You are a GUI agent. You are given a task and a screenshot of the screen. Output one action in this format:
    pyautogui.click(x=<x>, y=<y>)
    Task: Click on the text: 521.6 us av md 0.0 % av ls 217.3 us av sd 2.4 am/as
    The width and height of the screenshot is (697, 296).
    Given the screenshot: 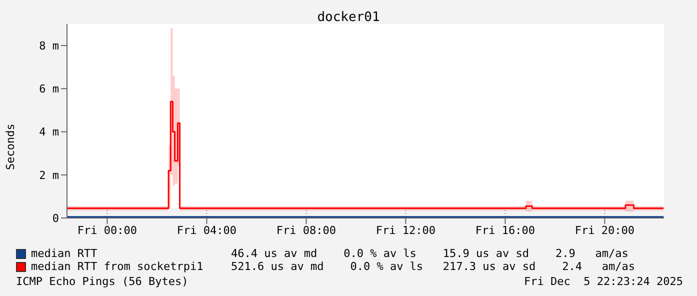 What is the action you would take?
    pyautogui.click(x=433, y=266)
    